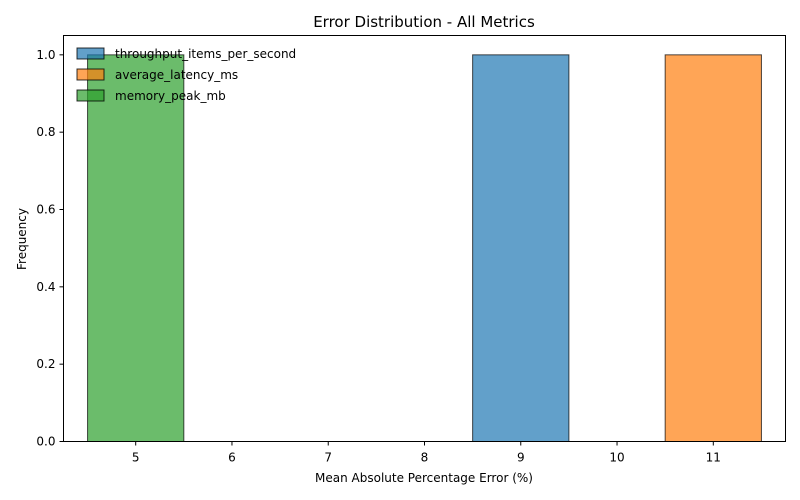  Describe the element at coordinates (424, 478) in the screenshot. I see `x-axis-label: Mean Absolute Percentage Error (%)` at that location.